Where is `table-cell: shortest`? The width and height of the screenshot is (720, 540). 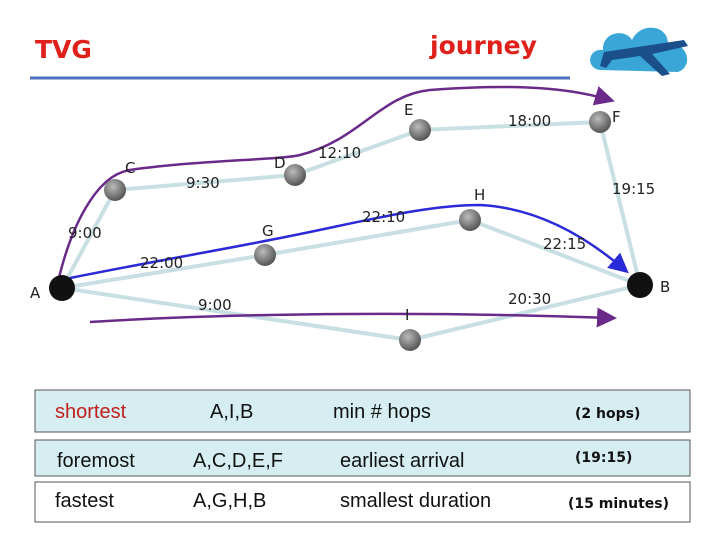 table-cell: shortest is located at coordinates (91, 412).